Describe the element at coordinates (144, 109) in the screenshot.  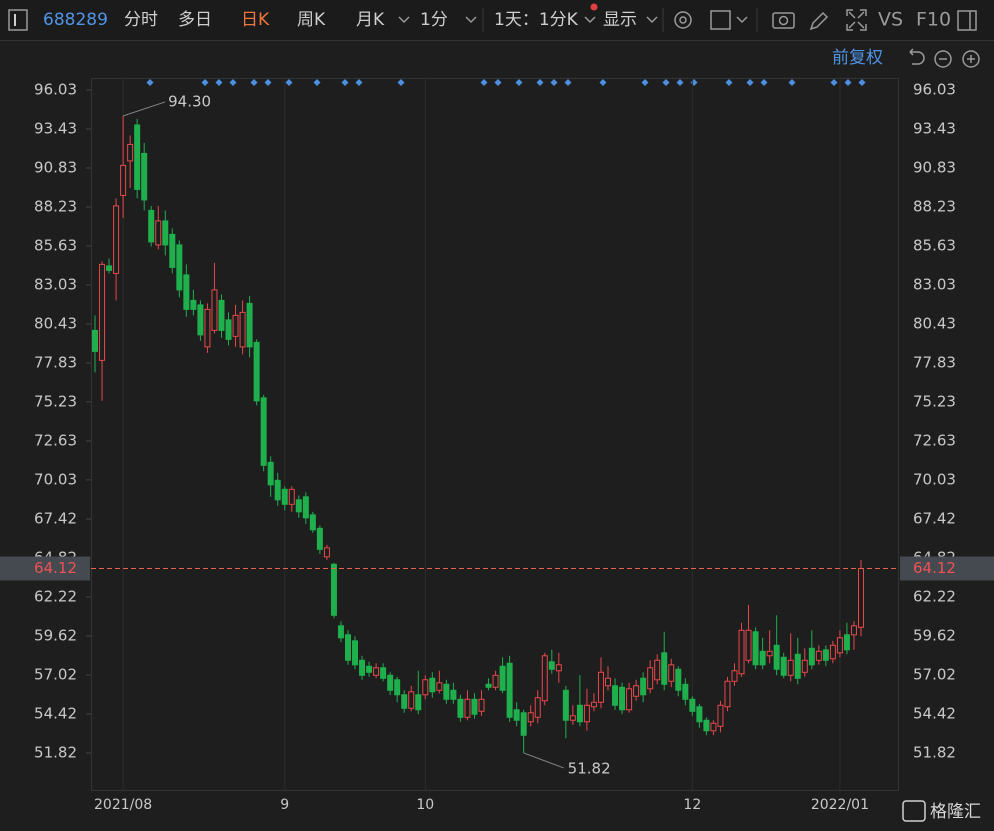
I see `max-leader` at that location.